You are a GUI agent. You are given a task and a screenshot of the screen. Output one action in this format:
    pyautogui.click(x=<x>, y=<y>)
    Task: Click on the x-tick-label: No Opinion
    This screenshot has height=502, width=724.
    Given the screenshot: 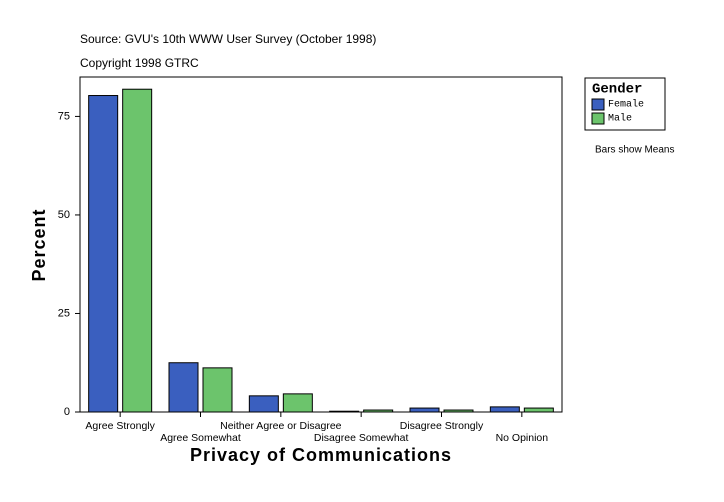 What is the action you would take?
    pyautogui.click(x=522, y=438)
    